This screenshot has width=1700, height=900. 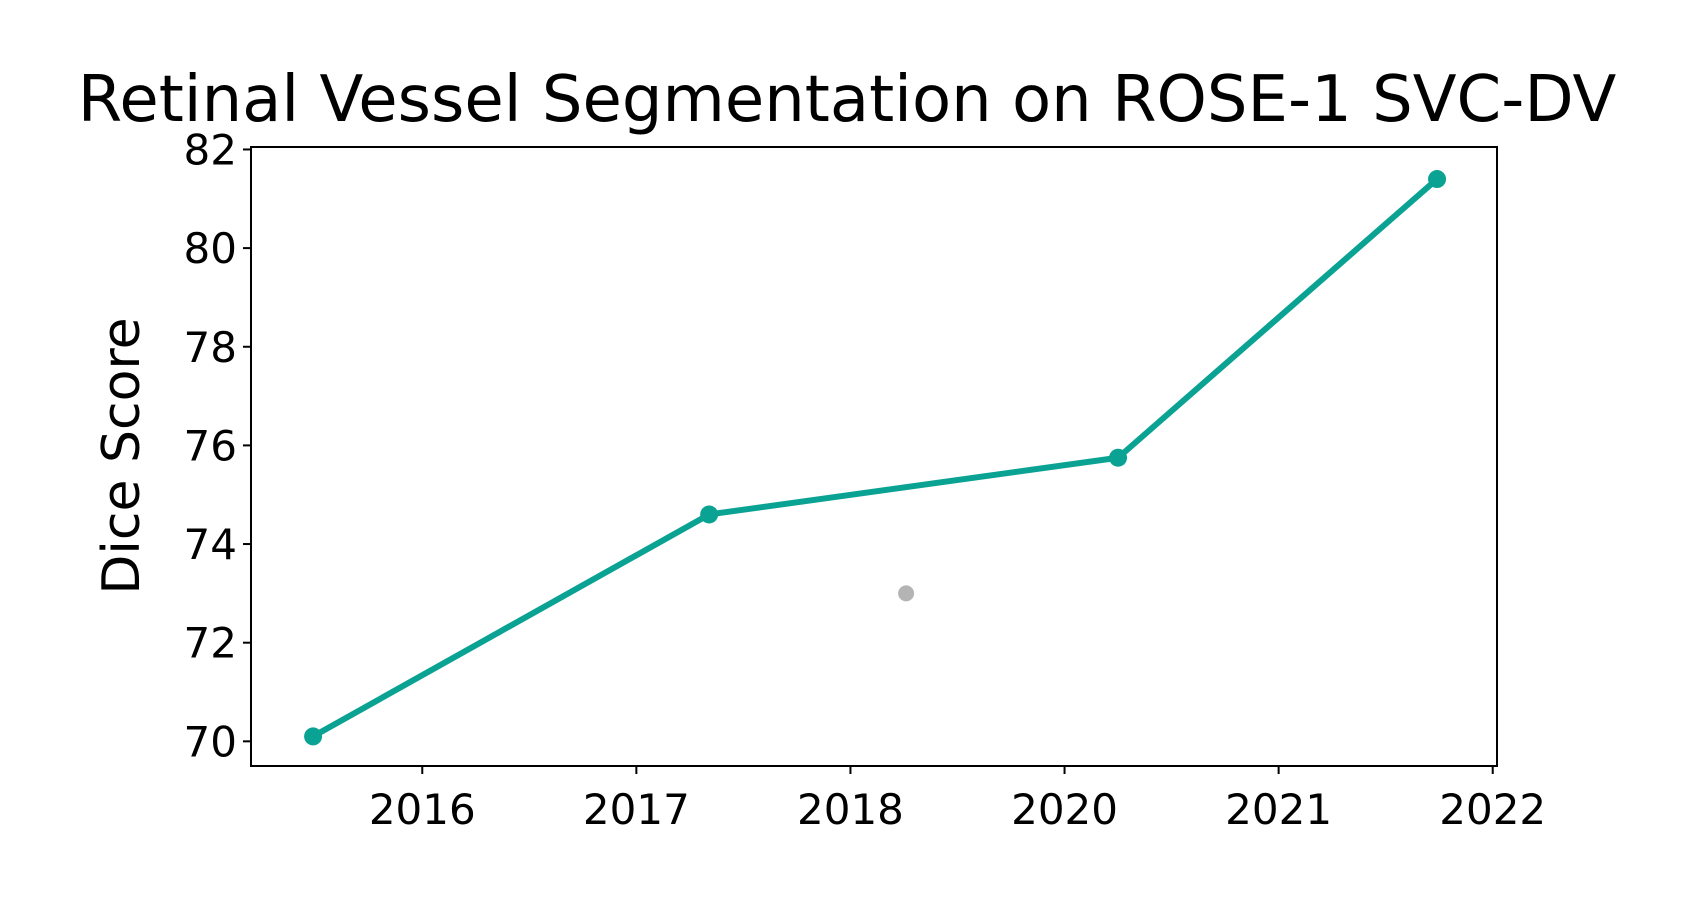 I want to click on y-tick-label: 76, so click(x=210, y=445).